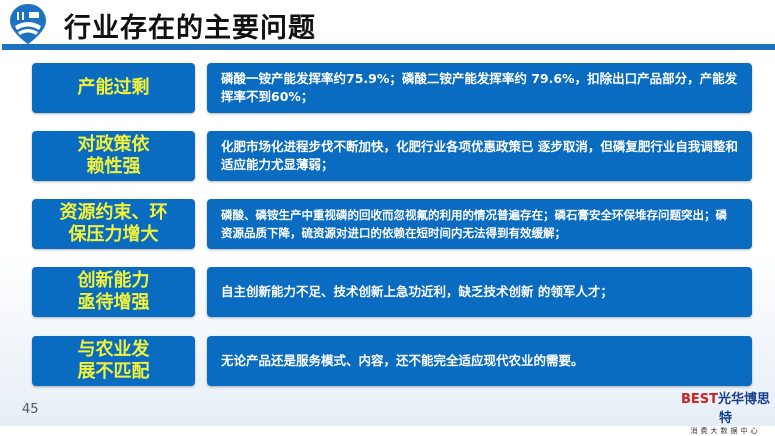  I want to click on brand-name: 光华博思特, so click(744, 409).